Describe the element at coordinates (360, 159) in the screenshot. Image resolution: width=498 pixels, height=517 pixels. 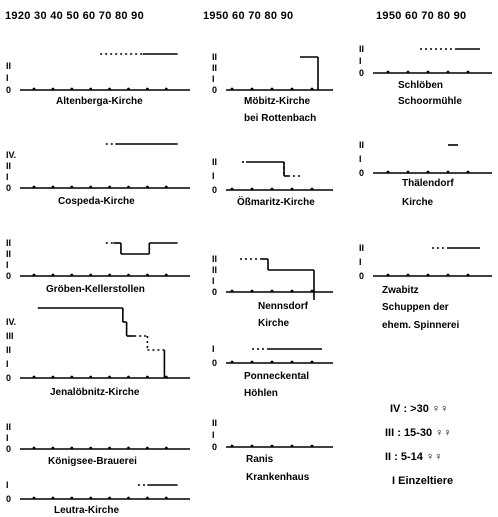
I see `level-label-thaelendorf: I` at that location.